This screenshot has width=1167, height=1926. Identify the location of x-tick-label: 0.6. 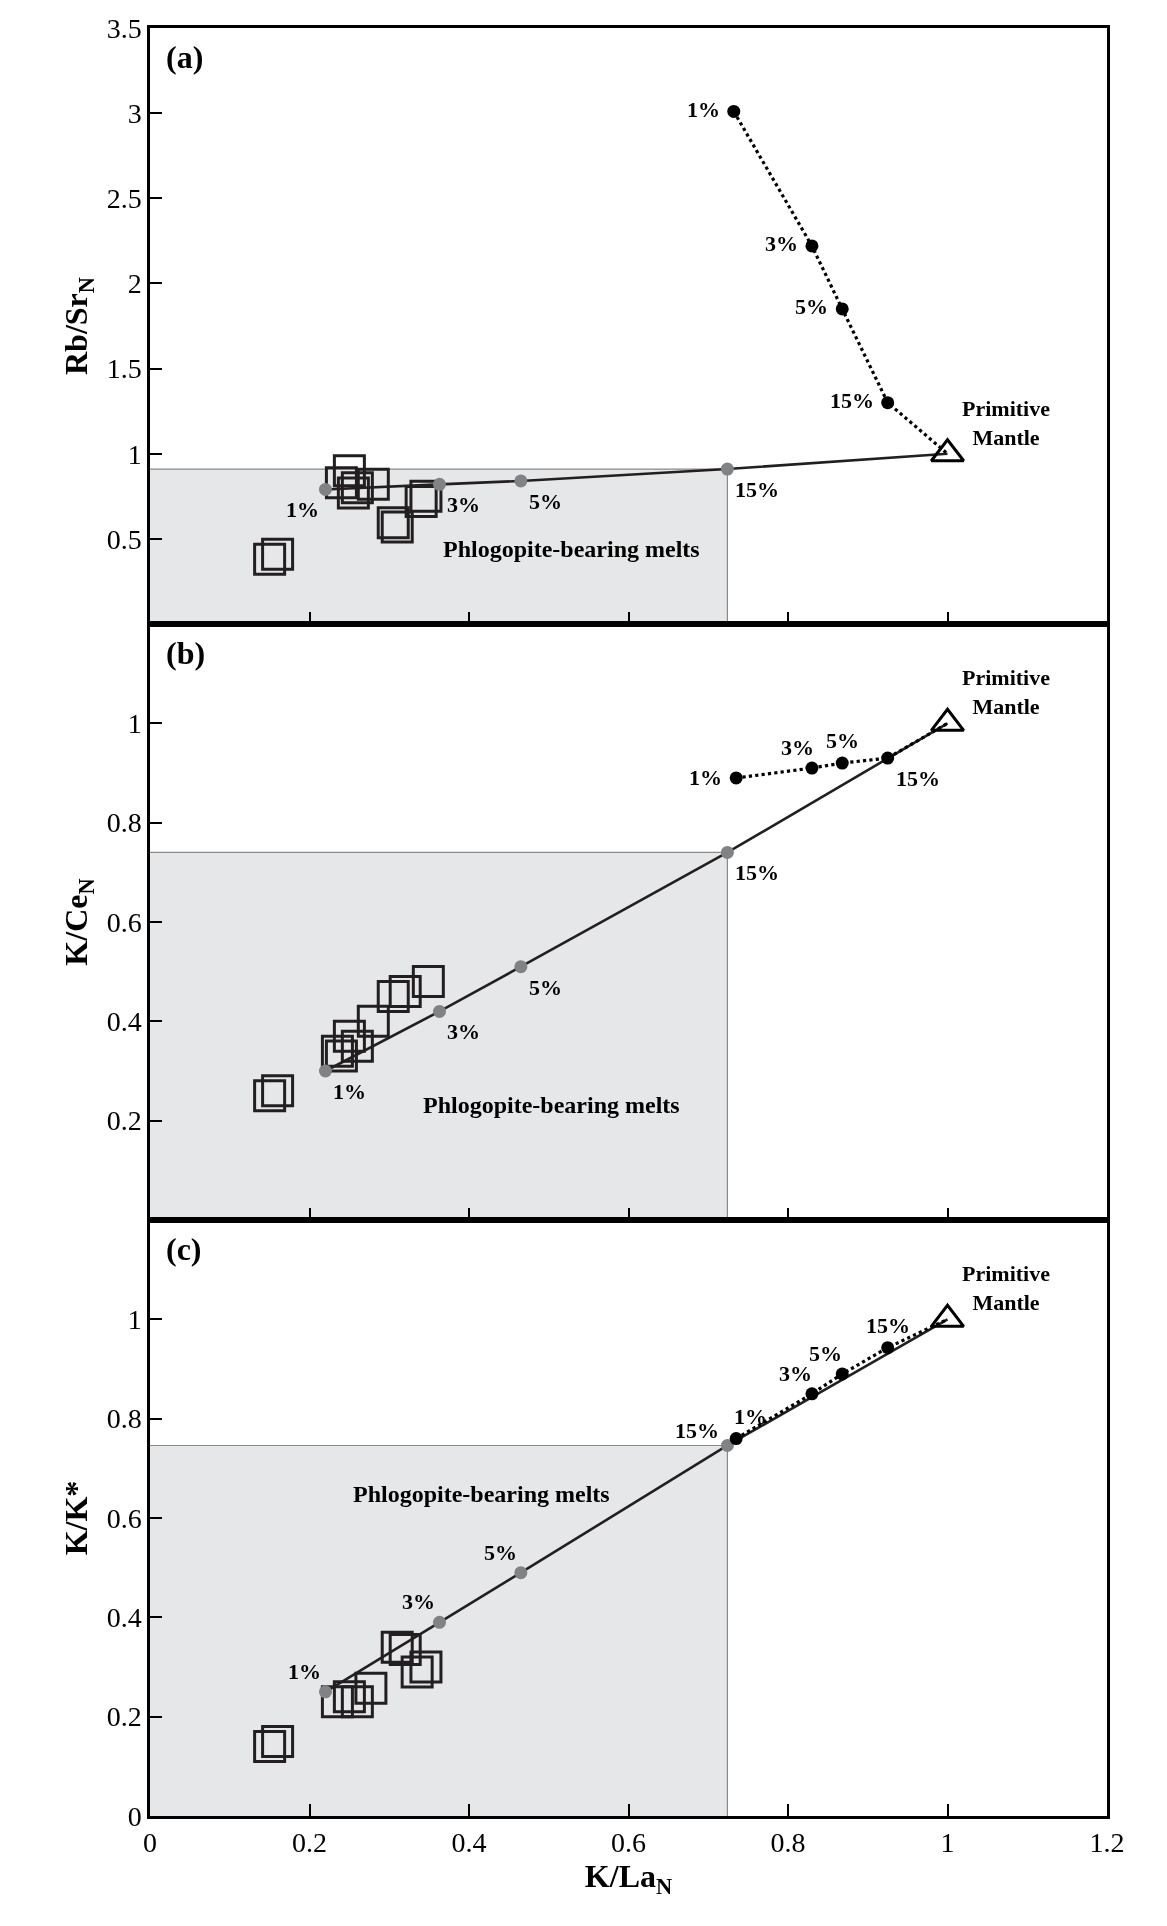
(628, 1843).